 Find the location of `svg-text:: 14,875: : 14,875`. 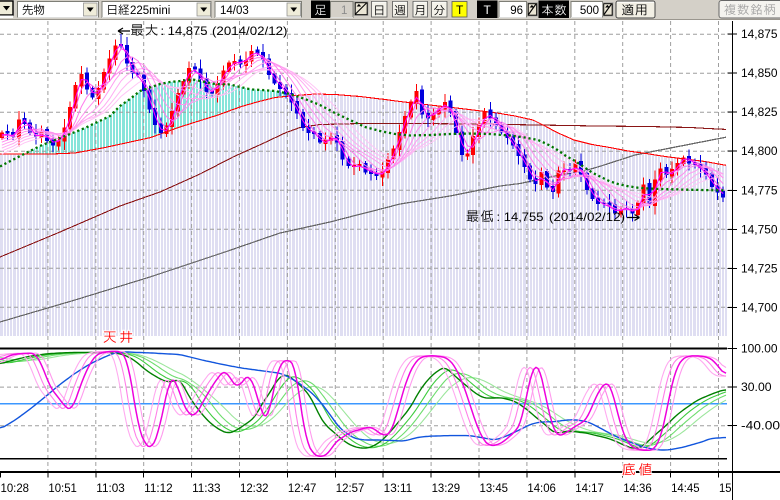

svg-text:: 14,875: : 14,875 is located at coordinates (184, 31).